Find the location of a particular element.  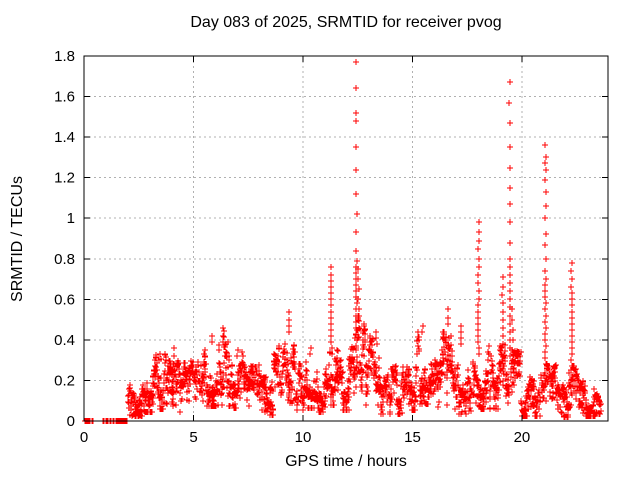

x-tick-label: 0 is located at coordinates (84, 437).